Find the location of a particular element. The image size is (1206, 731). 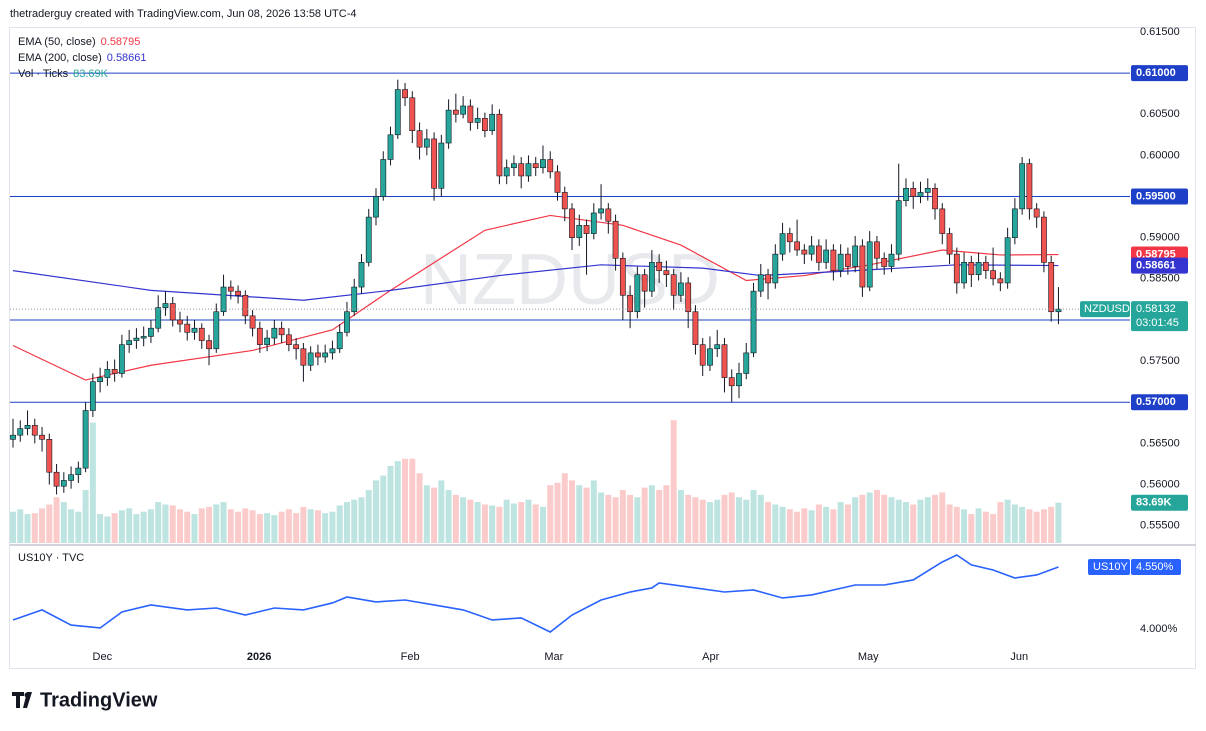

symbol-label: NZDUSD is located at coordinates (1107, 309).